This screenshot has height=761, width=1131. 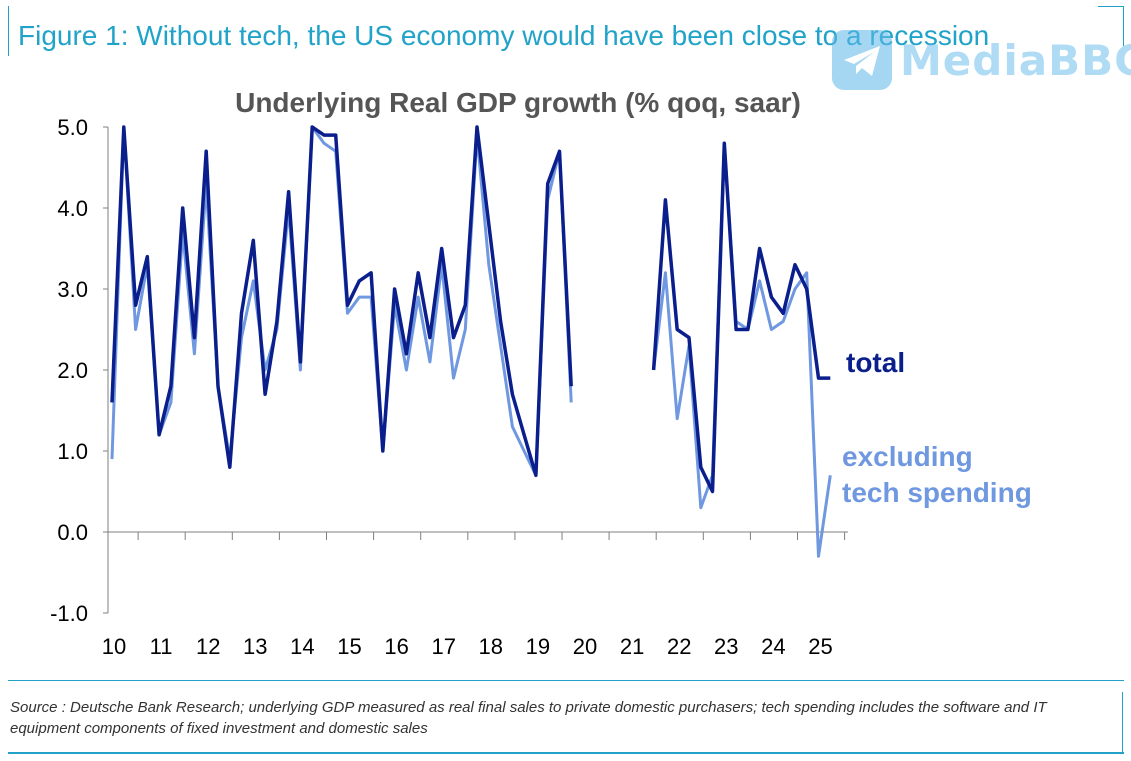 I want to click on frame-line-right, so click(x=1123, y=26).